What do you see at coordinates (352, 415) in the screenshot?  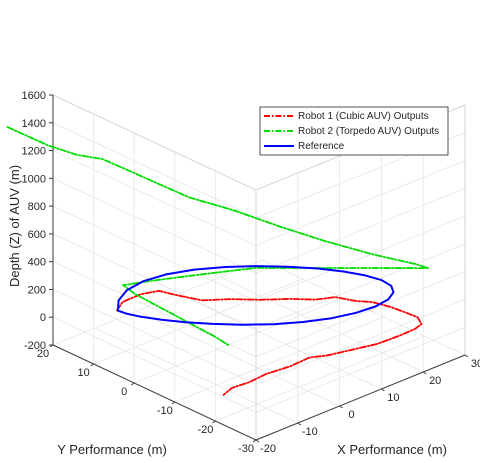 I see `x-tick-label: 0` at bounding box center [352, 415].